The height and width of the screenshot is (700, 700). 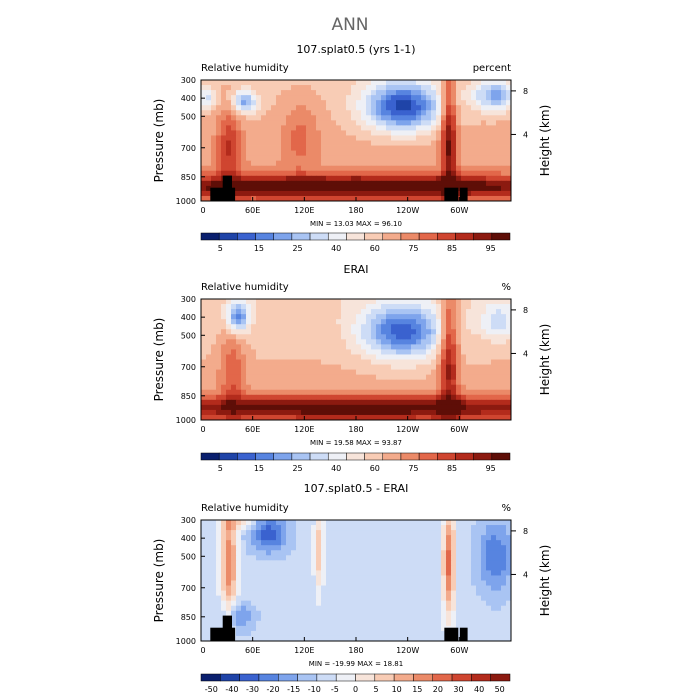 What do you see at coordinates (492, 68) in the screenshot?
I see `units-label: percent` at bounding box center [492, 68].